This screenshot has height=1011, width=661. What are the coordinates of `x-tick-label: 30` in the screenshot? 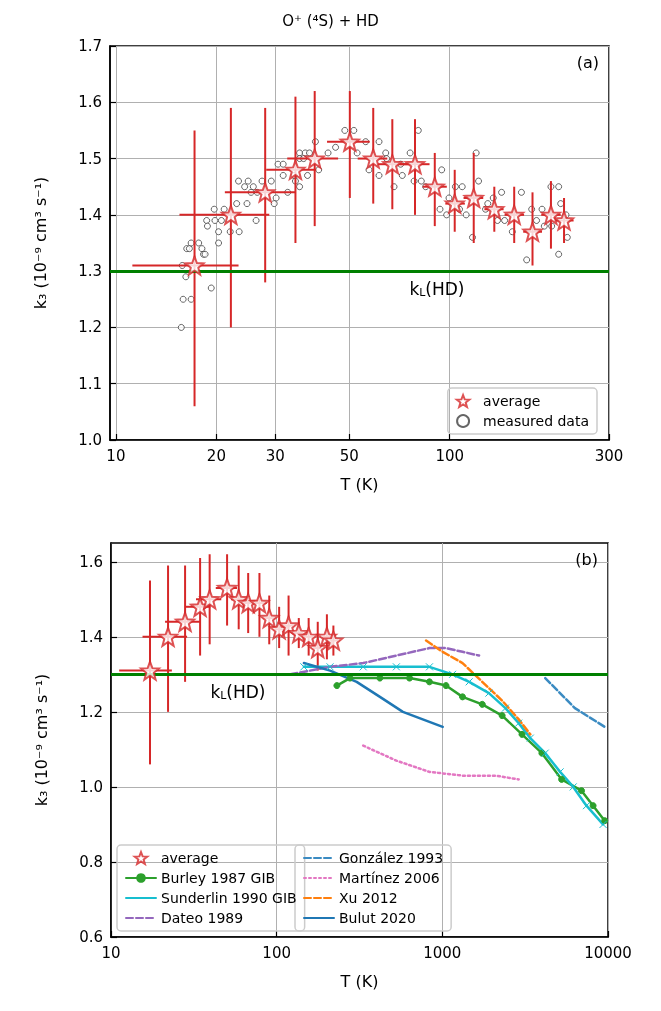 It's located at (275, 455).